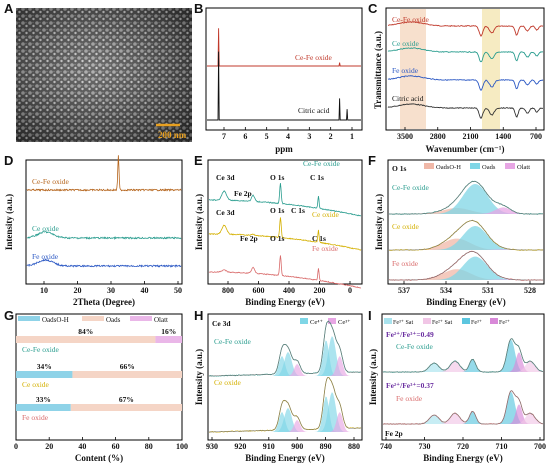 This screenshot has width=550, height=472. I want to click on xtick-label: 800, so click(228, 290).